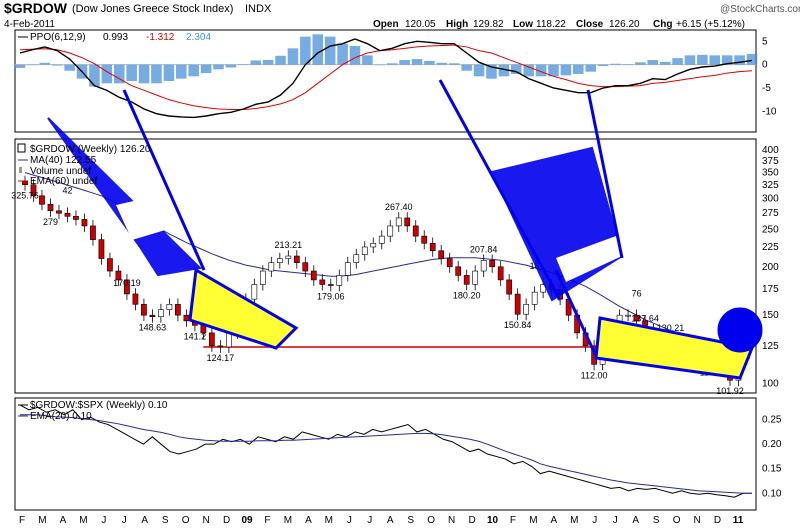 The image size is (800, 528). What do you see at coordinates (770, 267) in the screenshot?
I see `price-axis-tick-label: 200` at bounding box center [770, 267].